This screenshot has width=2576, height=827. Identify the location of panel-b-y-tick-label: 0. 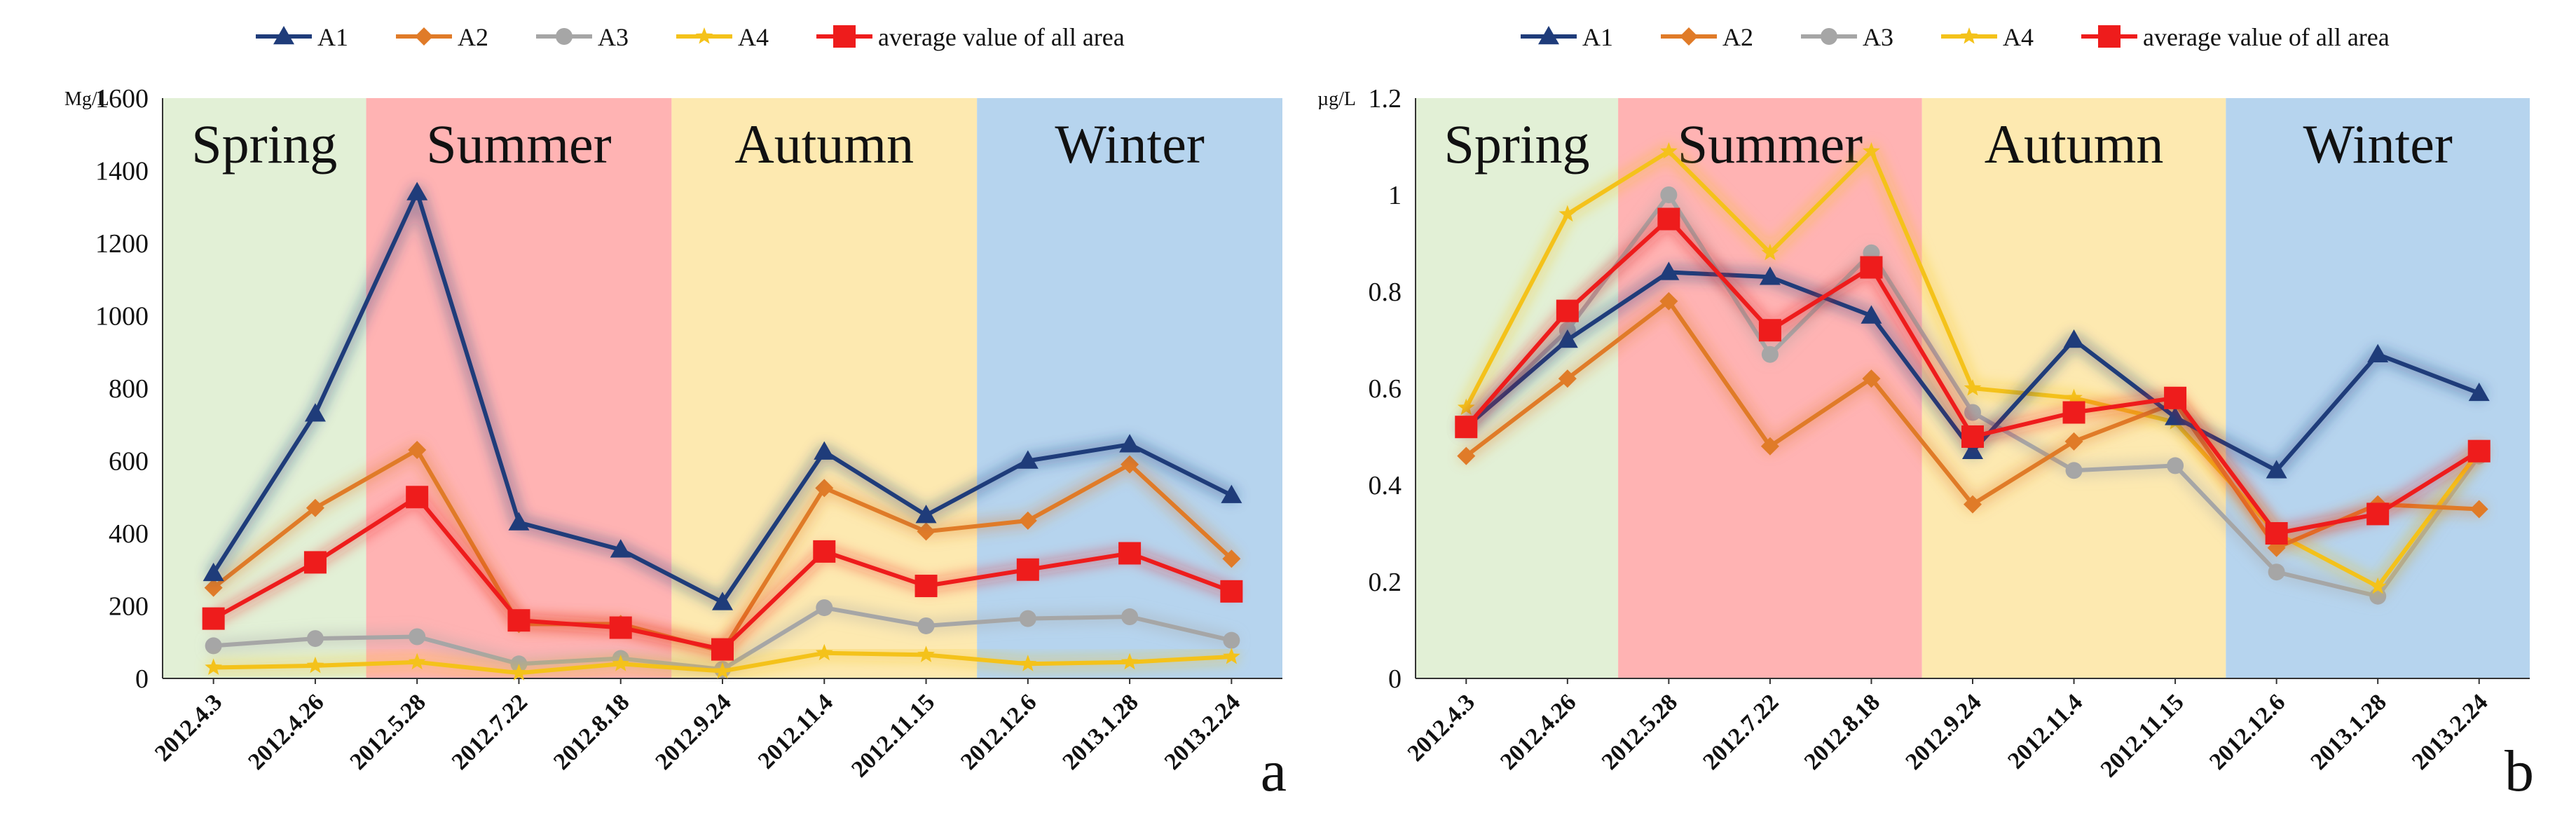
(1395, 679).